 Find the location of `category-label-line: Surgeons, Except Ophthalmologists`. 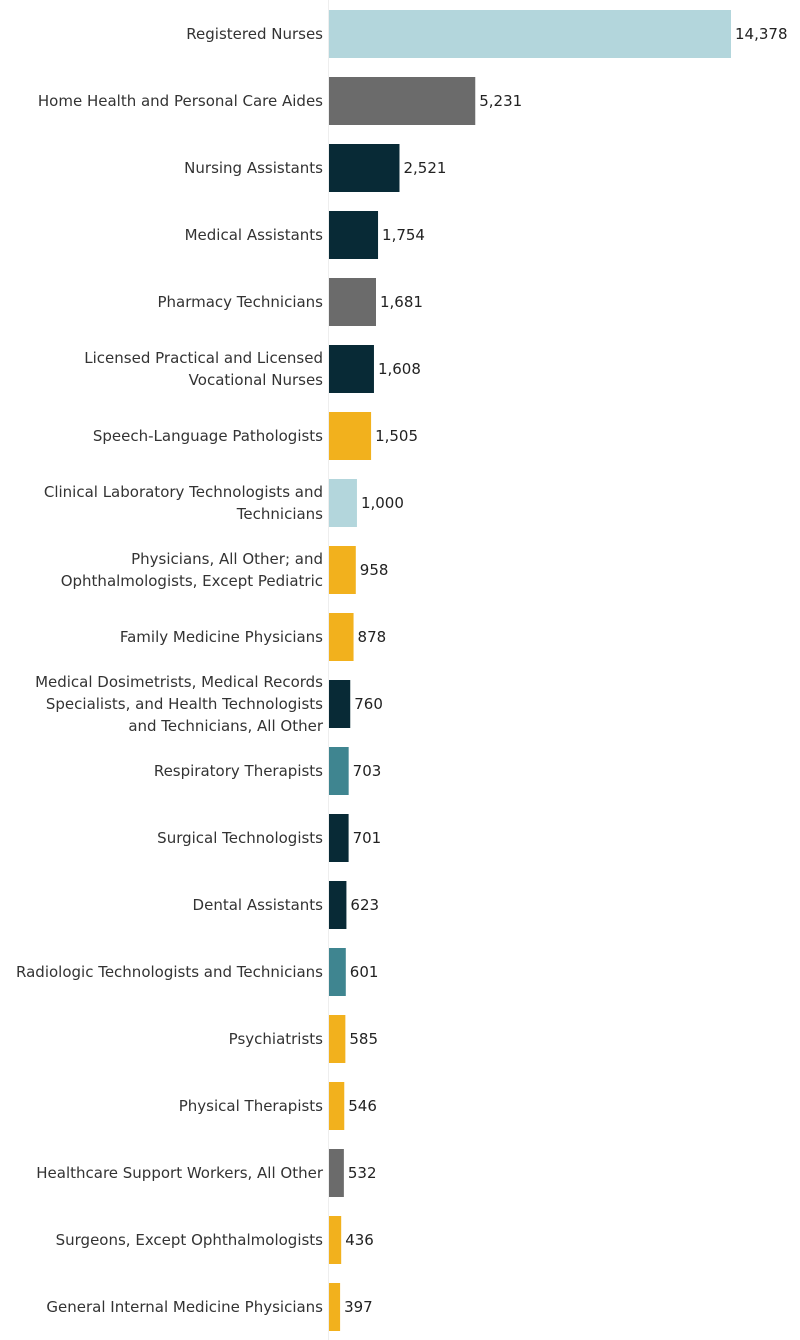

category-label-line: Surgeons, Except Ophthalmologists is located at coordinates (190, 1240).